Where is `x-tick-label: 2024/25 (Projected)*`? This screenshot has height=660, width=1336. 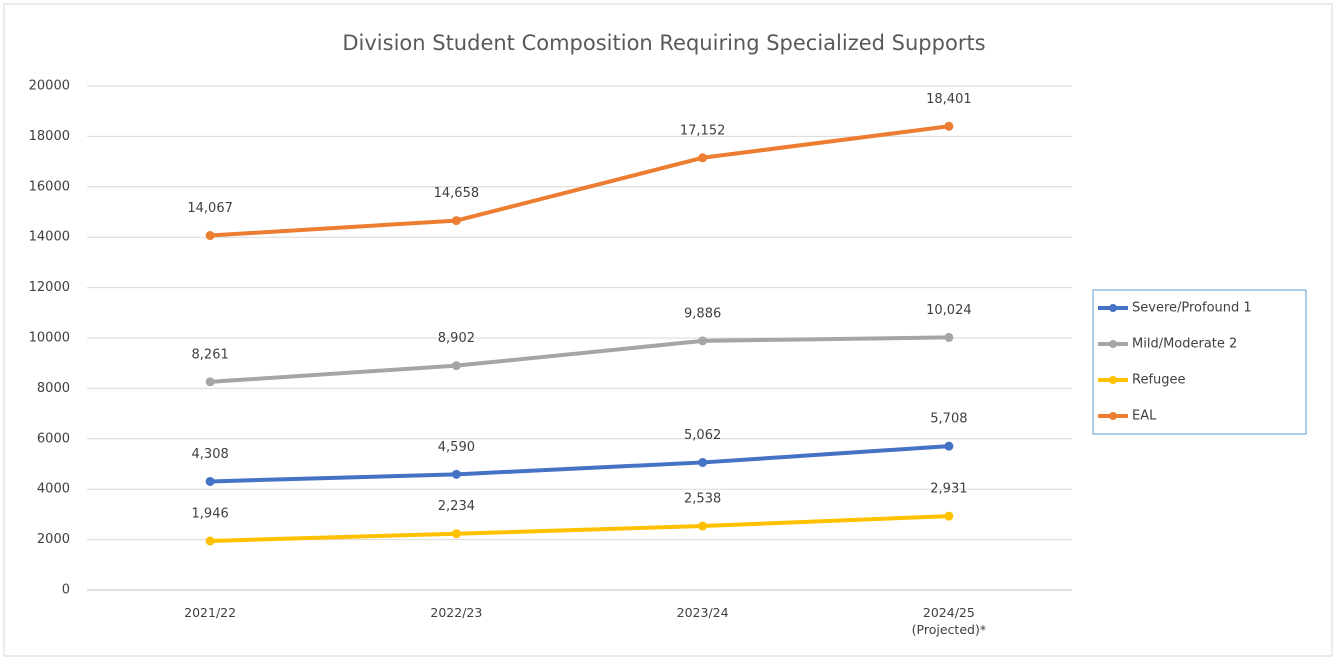
x-tick-label: 2024/25 (Projected)* is located at coordinates (949, 621).